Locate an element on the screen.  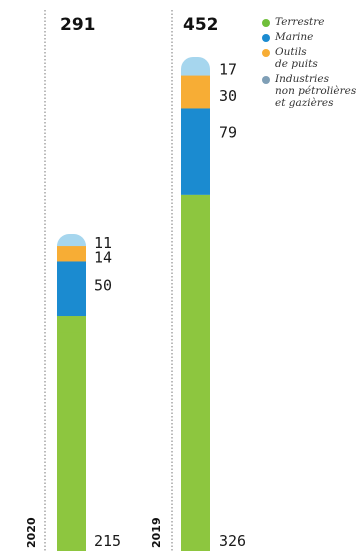
data-label: 50 is located at coordinates (103, 285).